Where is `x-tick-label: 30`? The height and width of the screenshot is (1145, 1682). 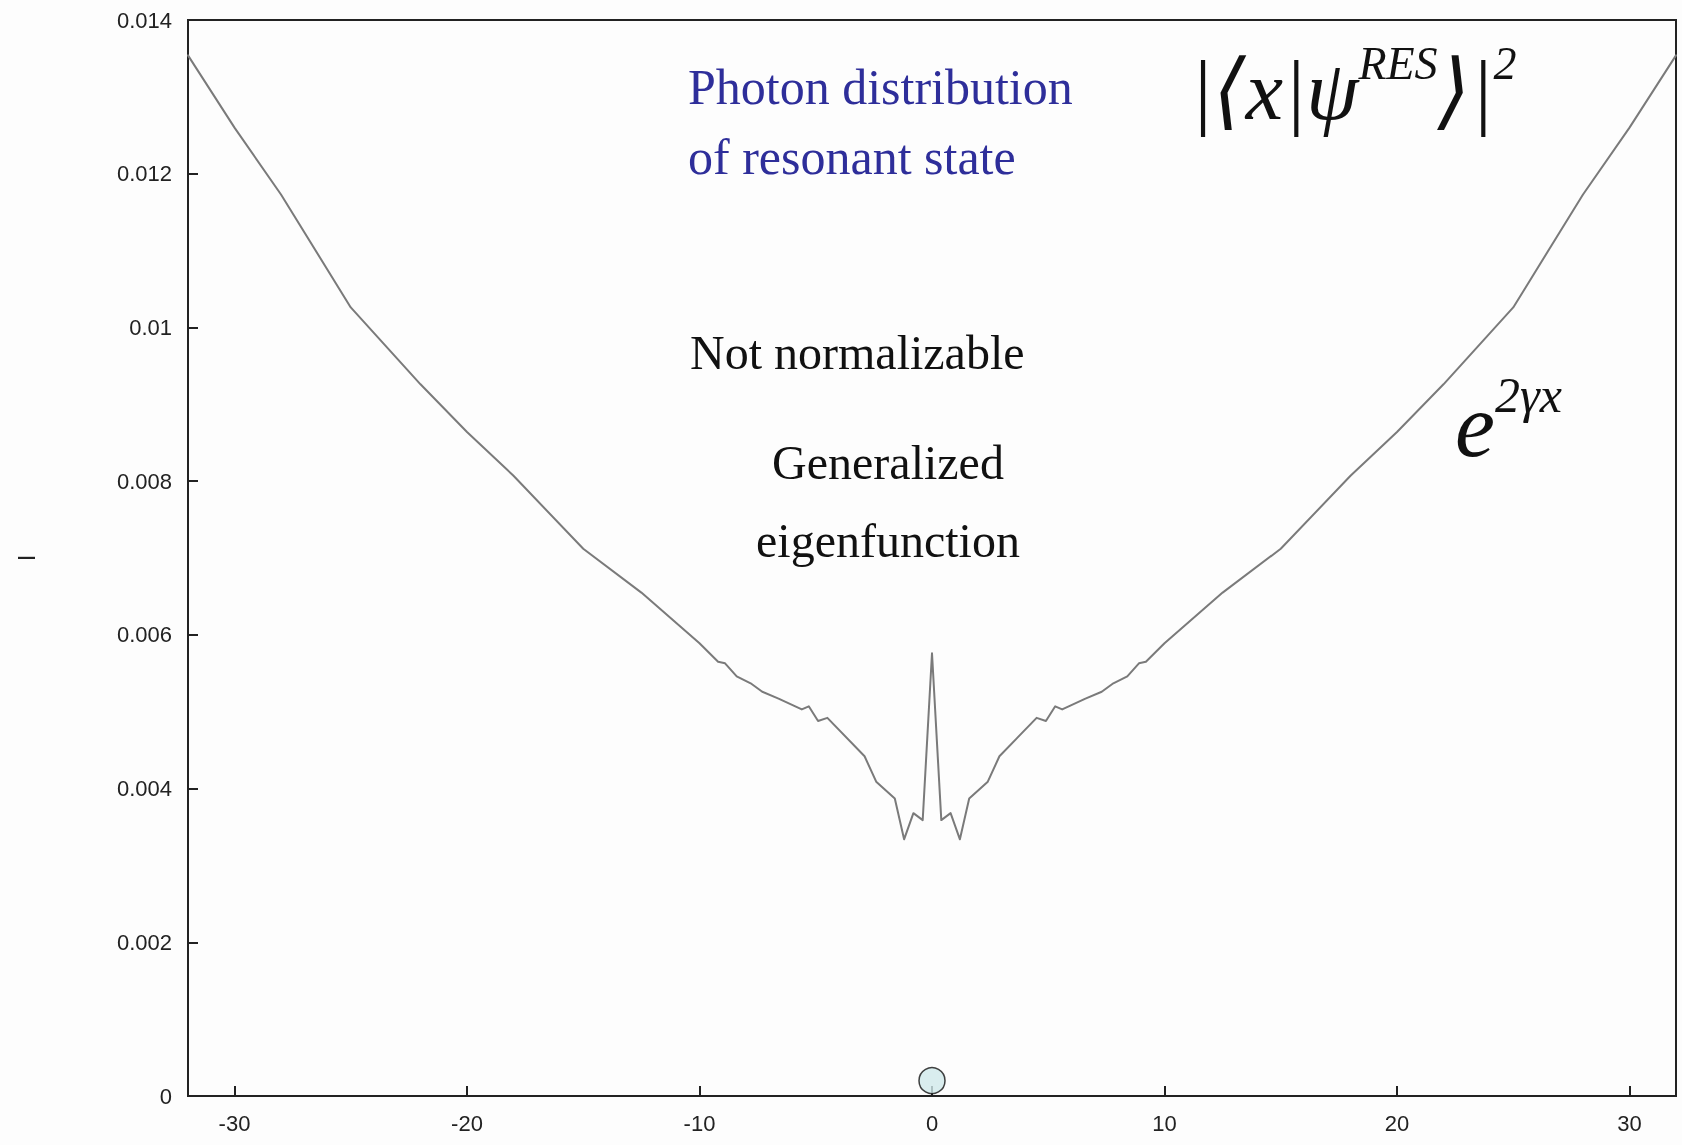
x-tick-label: 30 is located at coordinates (1629, 1123).